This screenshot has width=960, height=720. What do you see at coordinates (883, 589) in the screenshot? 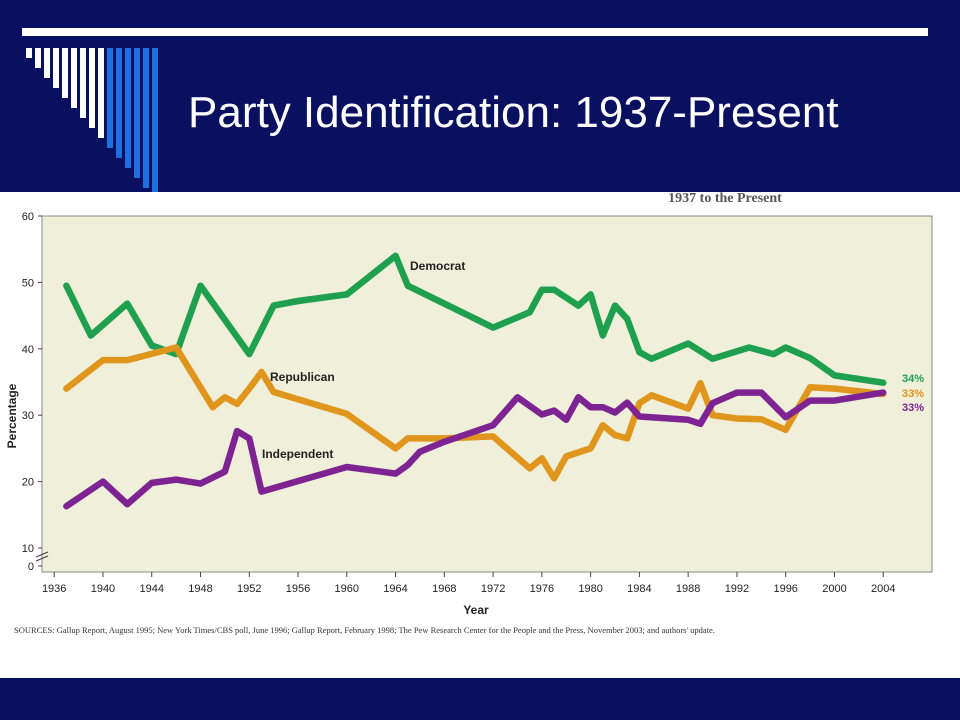
I see `x-tick-label: 2004` at bounding box center [883, 589].